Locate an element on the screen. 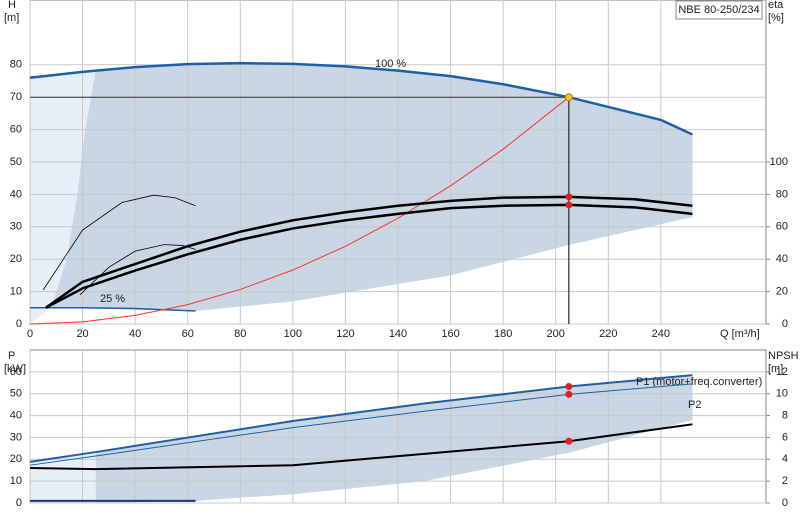 This screenshot has width=800, height=520. y-tick-label: 80 is located at coordinates (16, 65).